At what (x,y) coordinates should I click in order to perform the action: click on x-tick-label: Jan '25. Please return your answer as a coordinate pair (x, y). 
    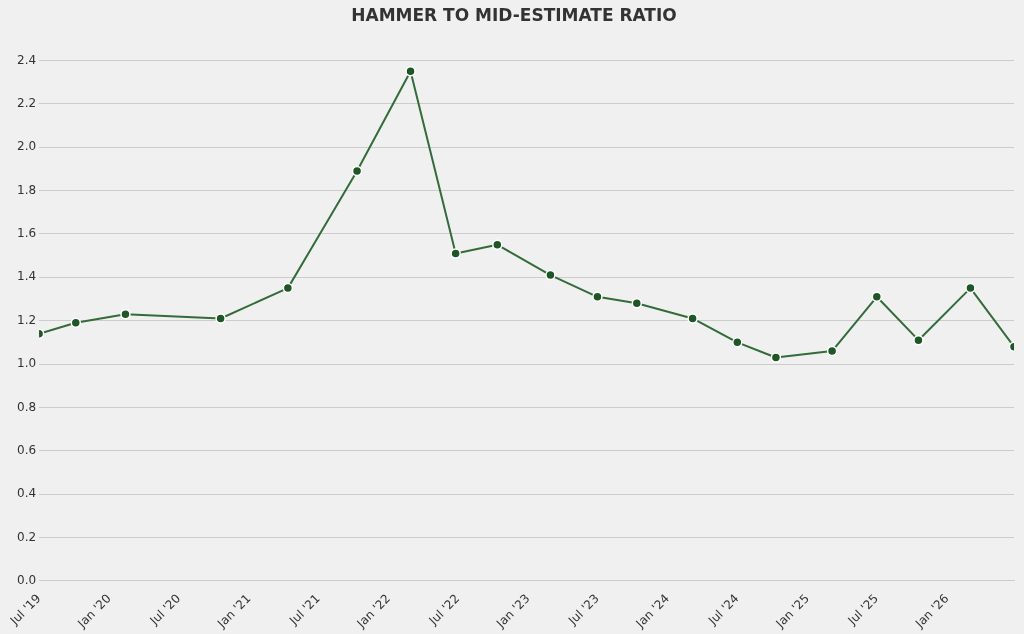
    Looking at the image, I should click on (792, 611).